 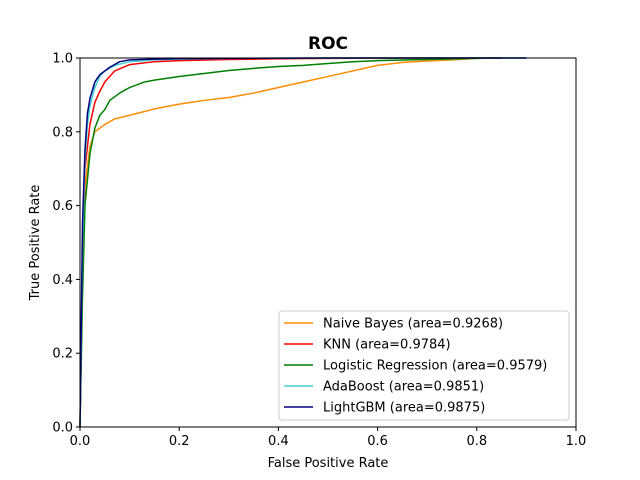 I want to click on y-tick-label: 0.8, so click(x=62, y=132).